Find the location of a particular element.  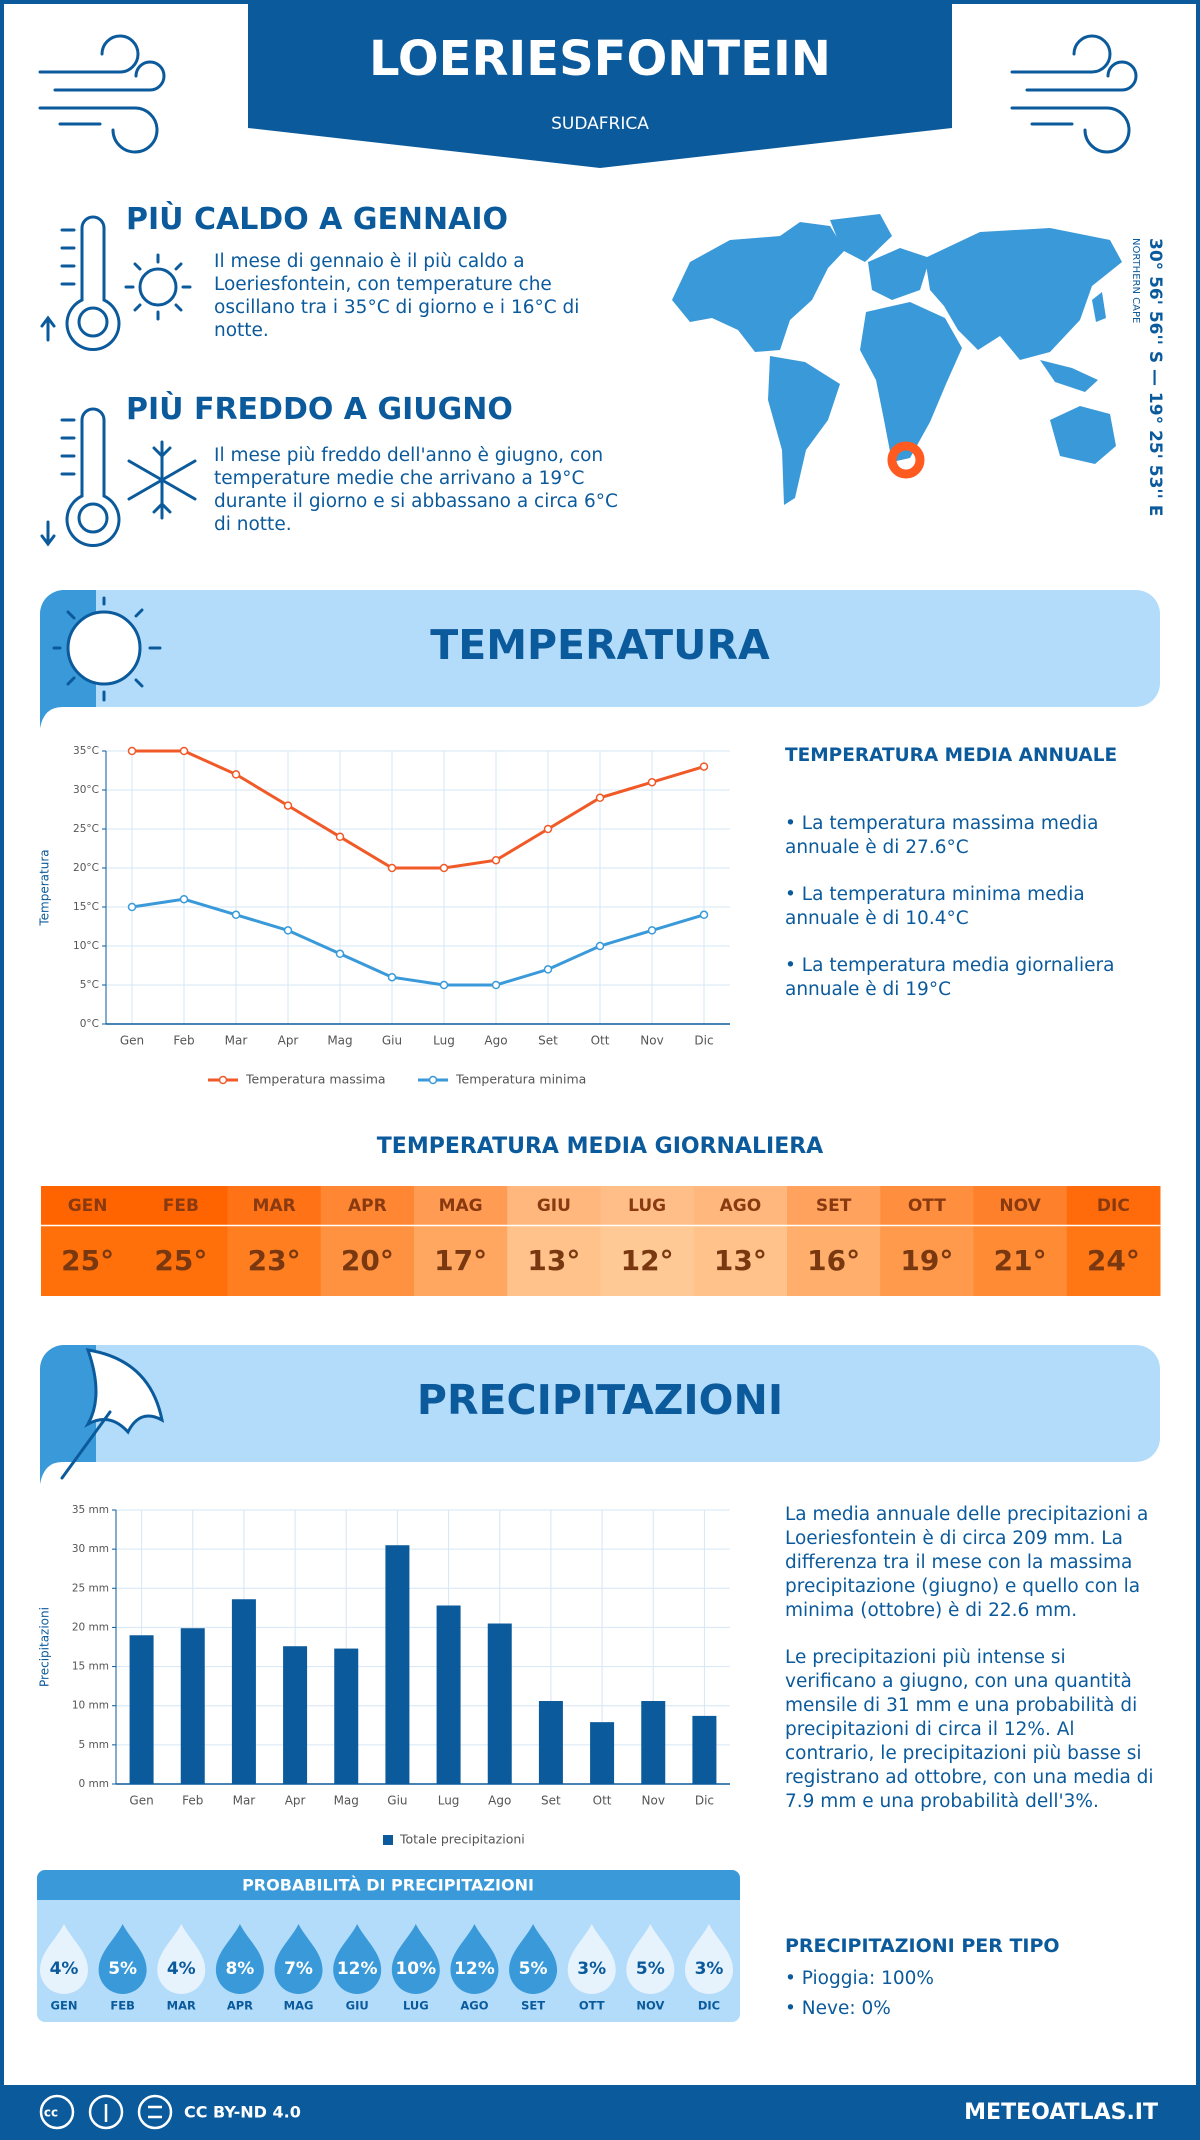

temperature-label: 20° is located at coordinates (367, 1260).